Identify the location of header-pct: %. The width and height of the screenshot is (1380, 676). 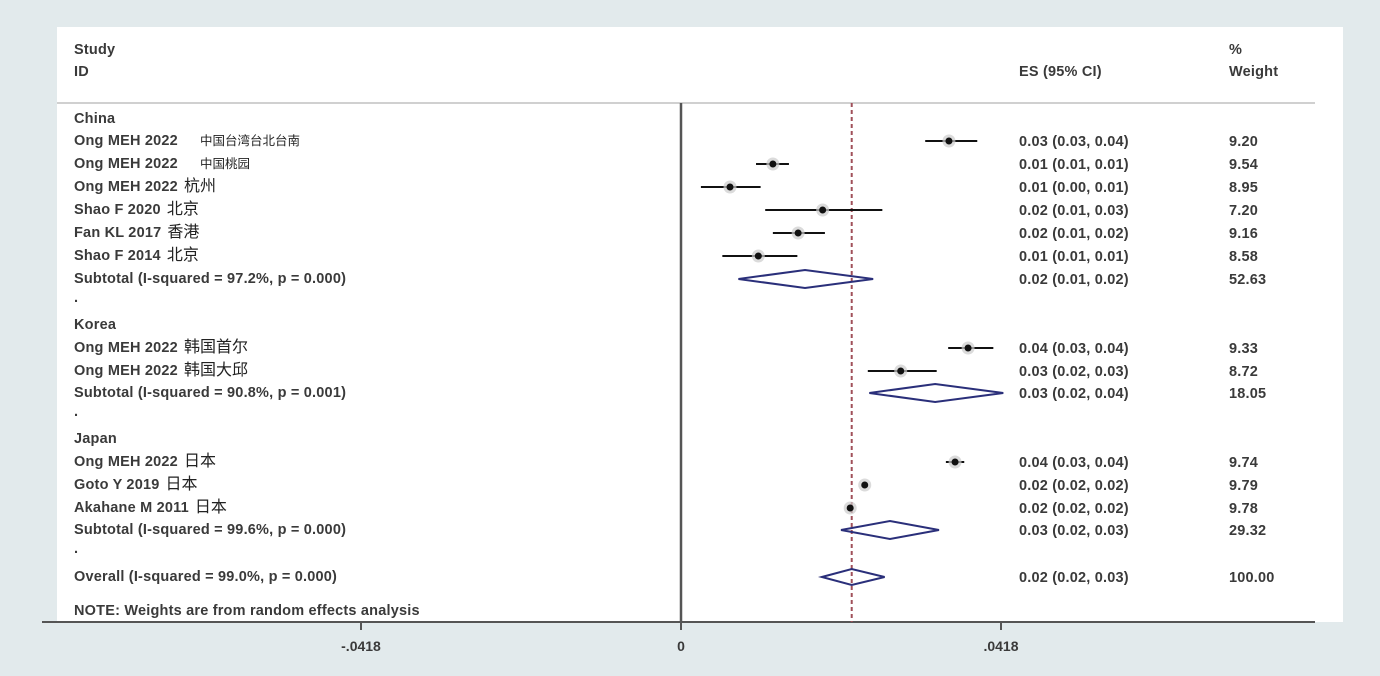
(1236, 50).